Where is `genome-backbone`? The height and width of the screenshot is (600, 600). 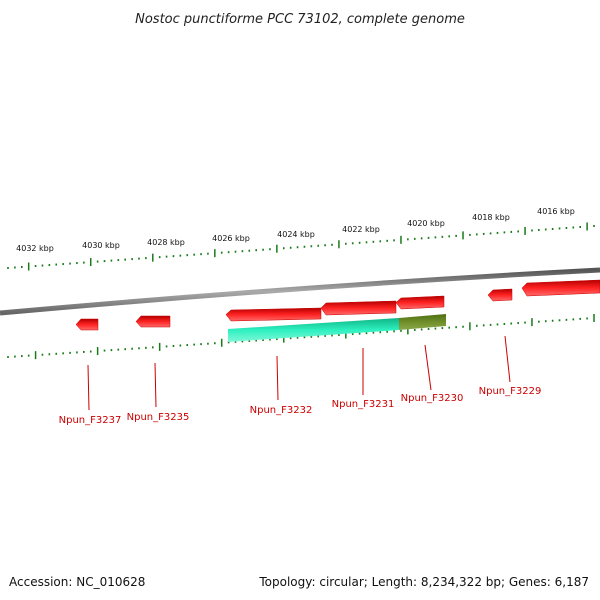 genome-backbone is located at coordinates (300, 291).